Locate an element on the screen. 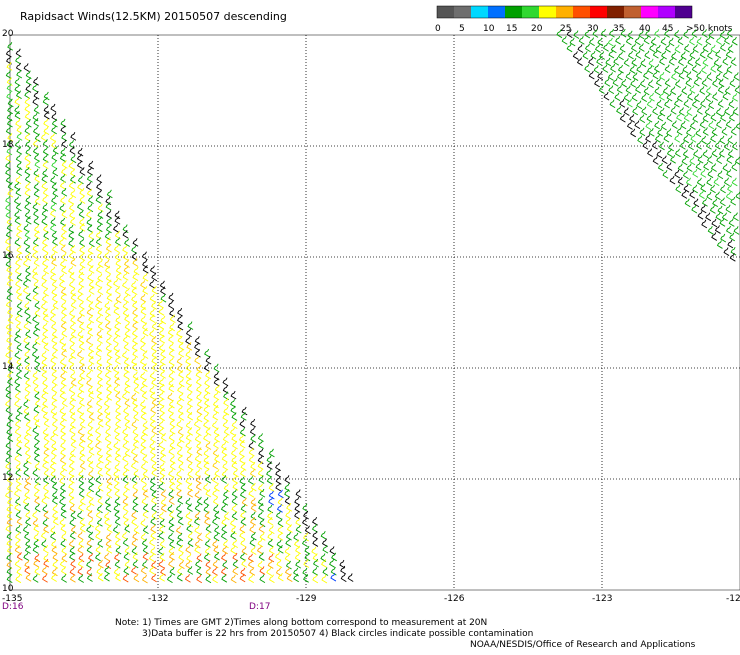 This screenshot has height=655, width=740. colorbar-label: 5 is located at coordinates (462, 29).